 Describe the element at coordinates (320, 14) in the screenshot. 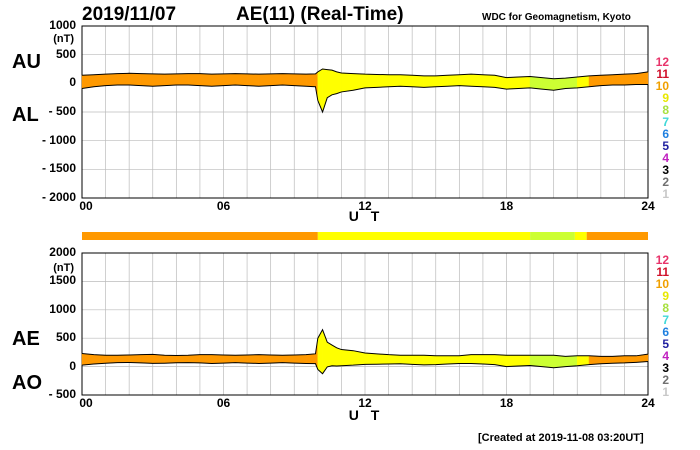

I see `chart-title: AE(11) (Real-Time)` at that location.